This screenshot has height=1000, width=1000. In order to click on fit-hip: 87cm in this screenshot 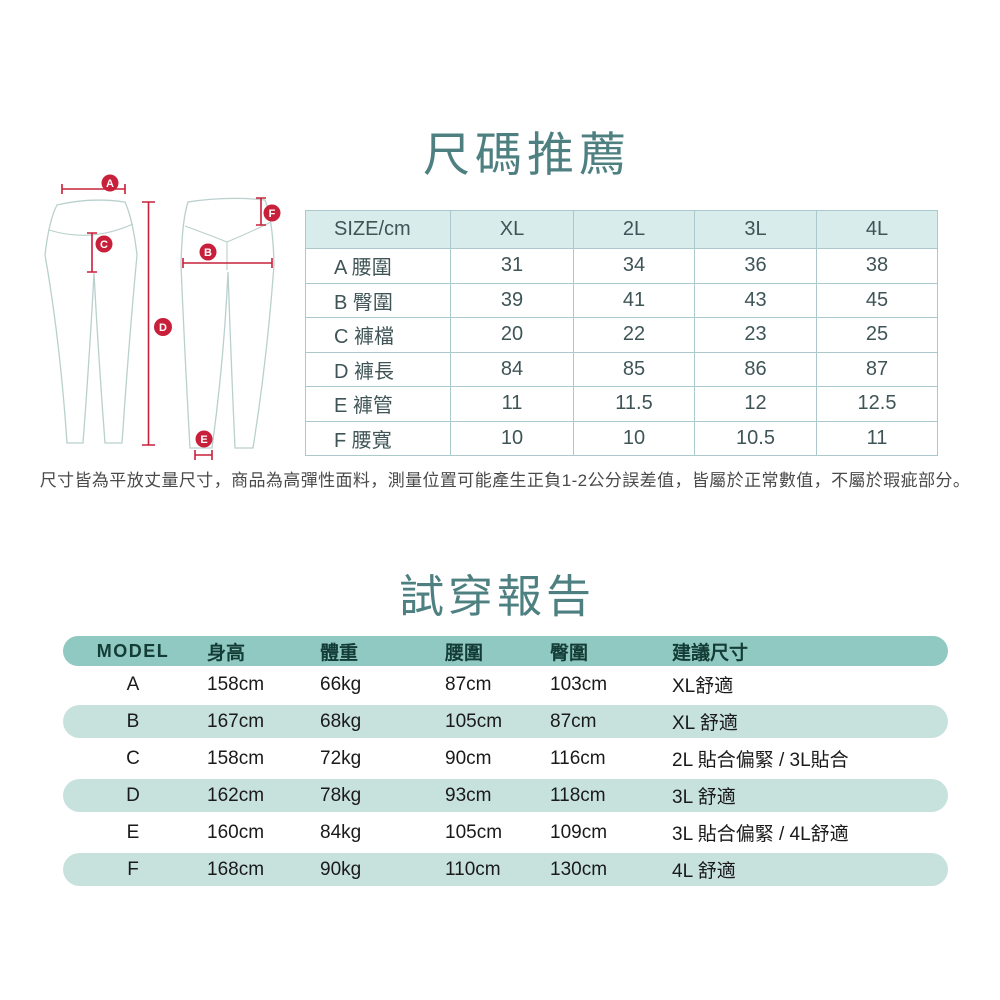, I will do `click(573, 721)`.